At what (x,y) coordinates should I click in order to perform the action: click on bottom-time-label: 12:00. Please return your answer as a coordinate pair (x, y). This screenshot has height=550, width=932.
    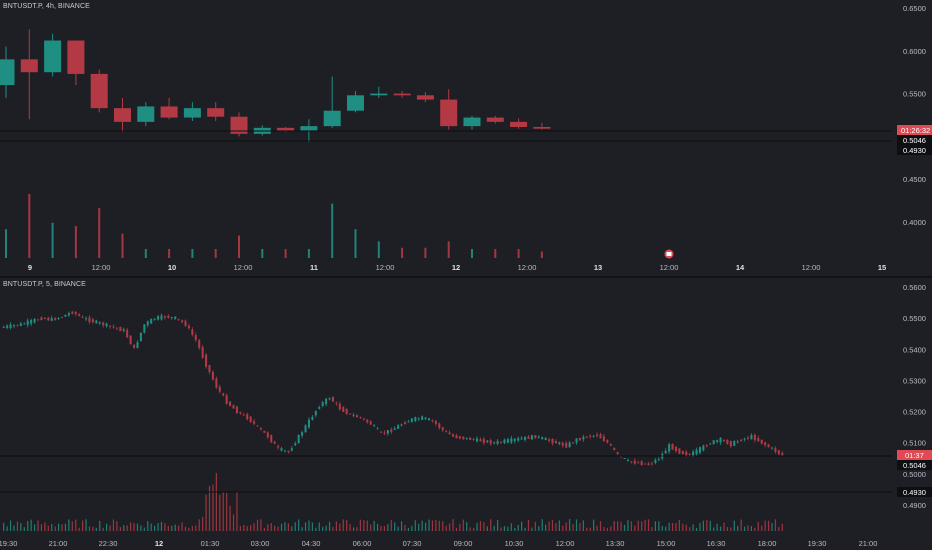
    Looking at the image, I should click on (565, 543).